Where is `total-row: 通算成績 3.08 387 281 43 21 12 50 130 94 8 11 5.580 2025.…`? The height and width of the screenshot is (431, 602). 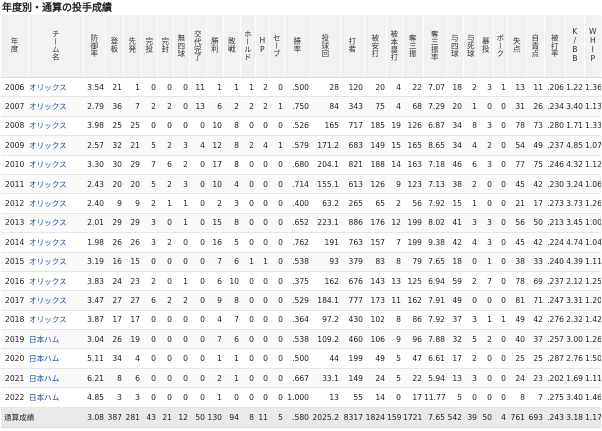 total-row: 通算成績 3.08 387 281 43 21 12 50 130 94 8 11 5.580 2025.… is located at coordinates (301, 417).